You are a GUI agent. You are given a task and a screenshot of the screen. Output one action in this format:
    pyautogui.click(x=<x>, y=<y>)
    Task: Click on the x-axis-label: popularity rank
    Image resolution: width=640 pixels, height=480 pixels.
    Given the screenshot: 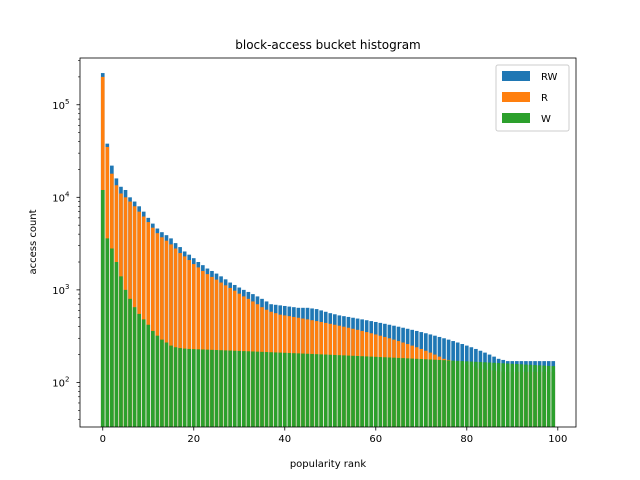 What is the action you would take?
    pyautogui.click(x=328, y=464)
    